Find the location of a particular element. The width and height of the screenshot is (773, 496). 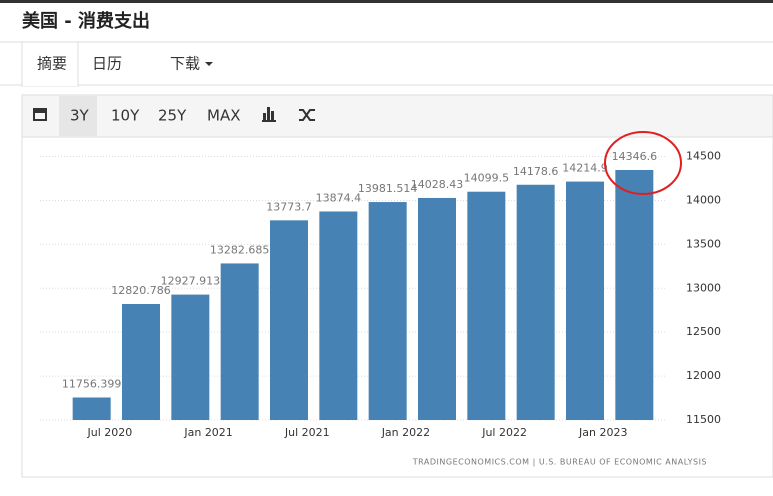

value-label: 14099.5 is located at coordinates (487, 178).